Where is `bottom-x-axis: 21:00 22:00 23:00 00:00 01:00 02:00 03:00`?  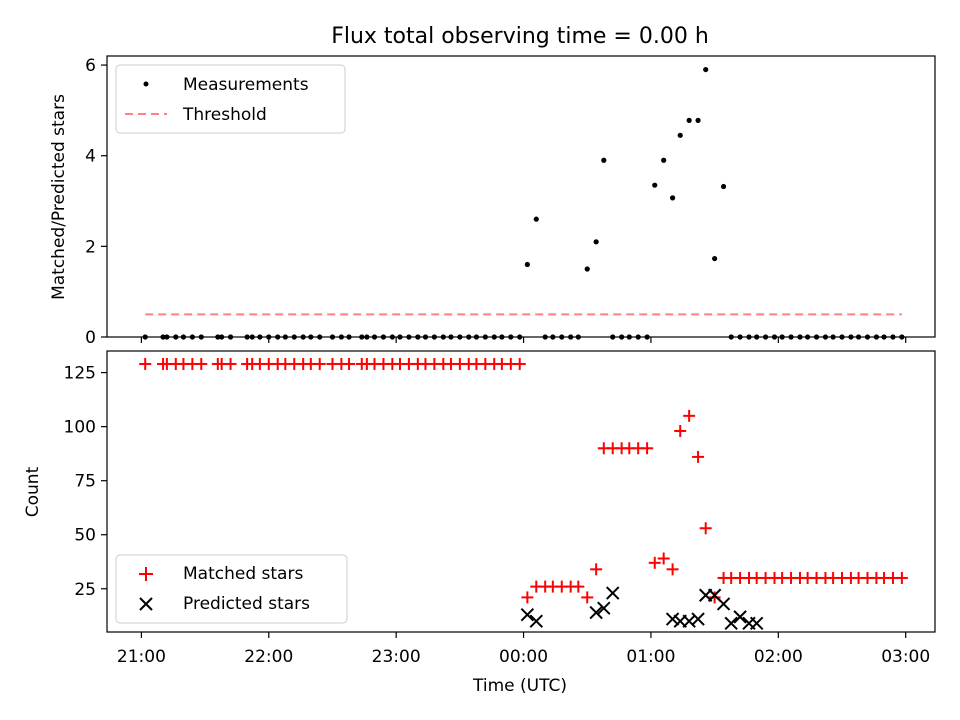 bottom-x-axis: 21:00 22:00 23:00 00:00 01:00 02:00 03:00 is located at coordinates (523, 649).